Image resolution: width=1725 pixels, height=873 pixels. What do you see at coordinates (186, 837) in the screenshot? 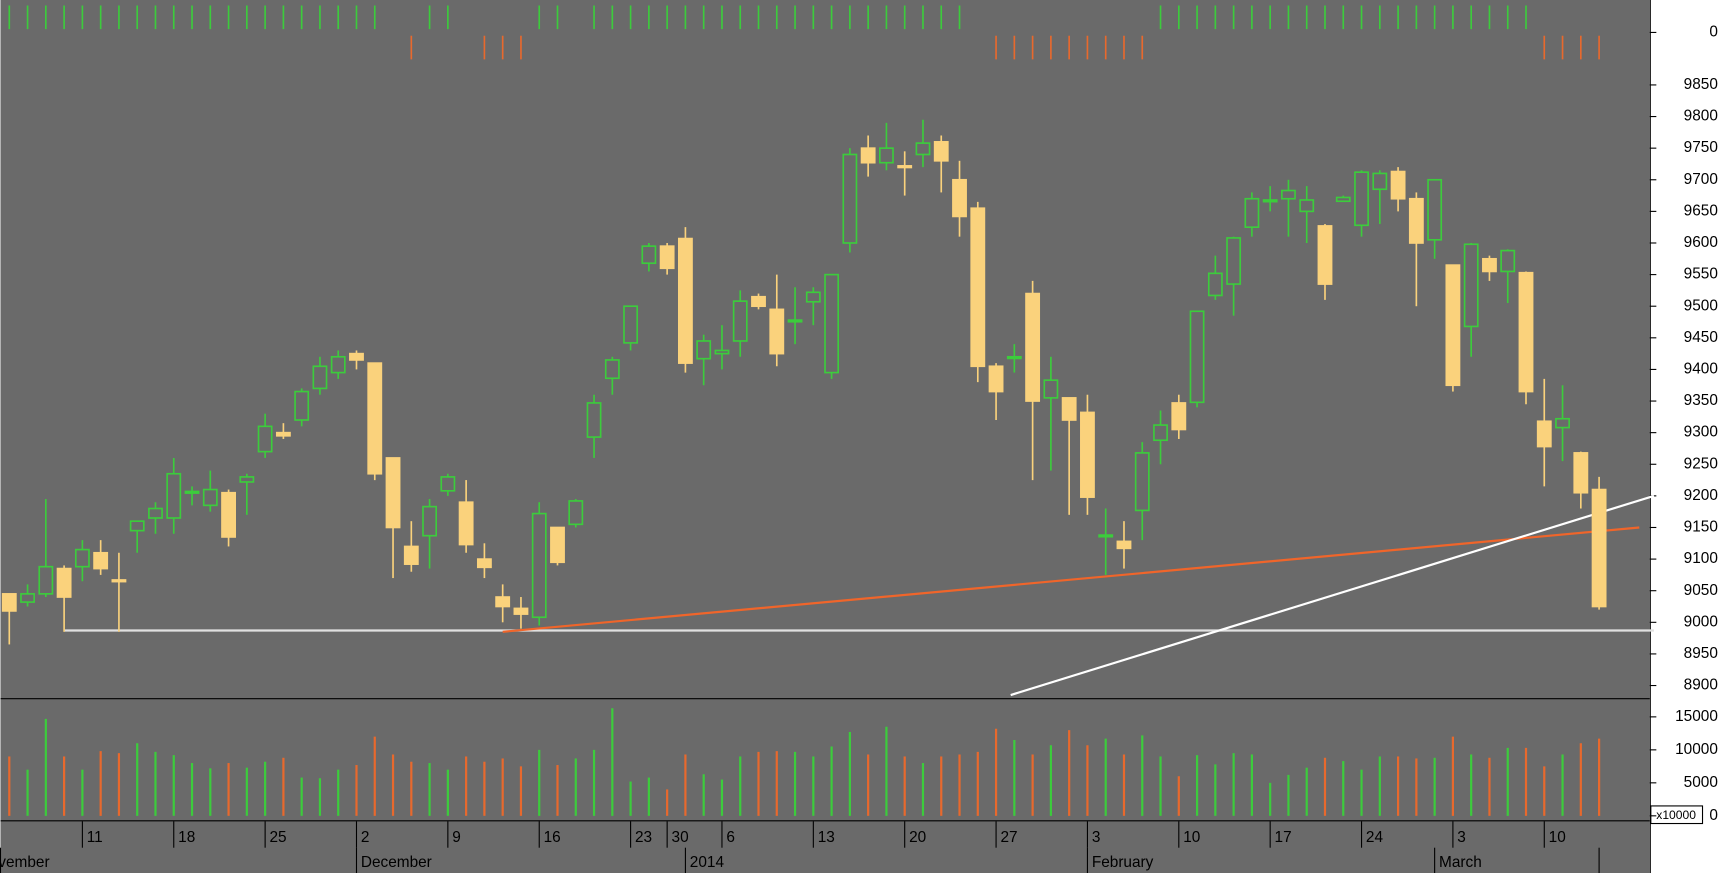
I see `x-tick-label: 18` at bounding box center [186, 837].